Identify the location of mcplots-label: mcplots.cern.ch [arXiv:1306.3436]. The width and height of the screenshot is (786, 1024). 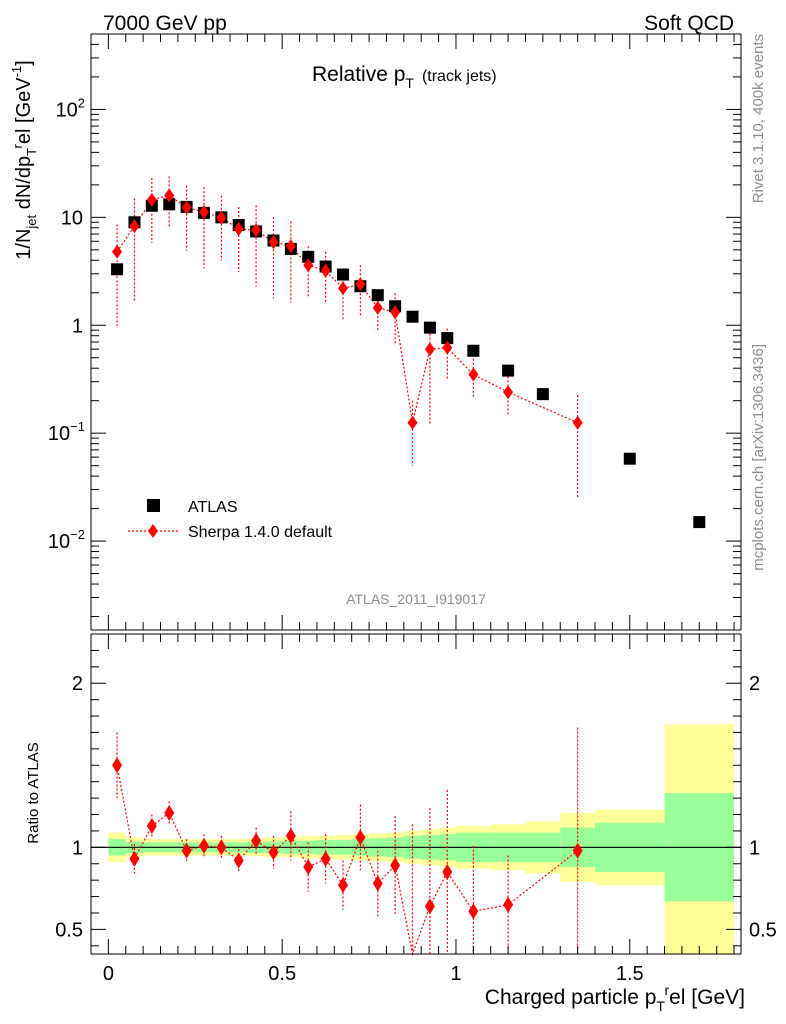
(758, 457).